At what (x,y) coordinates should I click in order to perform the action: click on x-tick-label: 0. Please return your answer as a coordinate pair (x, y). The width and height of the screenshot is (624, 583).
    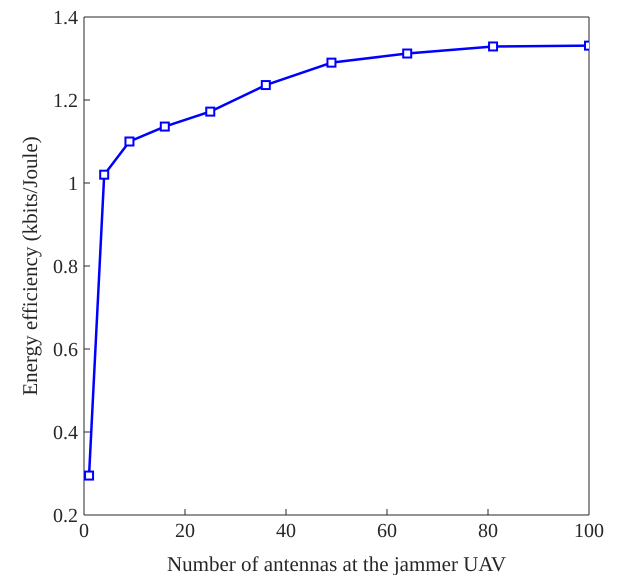
    Looking at the image, I should click on (84, 531).